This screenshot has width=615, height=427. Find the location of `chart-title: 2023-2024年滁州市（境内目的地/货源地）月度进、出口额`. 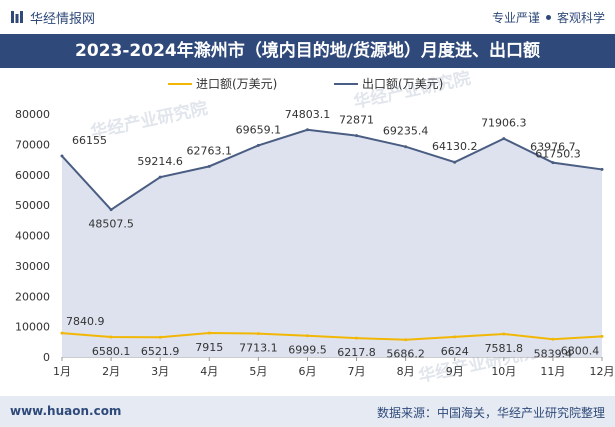

chart-title: 2023-2024年滁州市（境内目的地/货源地）月度进、出口额 is located at coordinates (307, 51).